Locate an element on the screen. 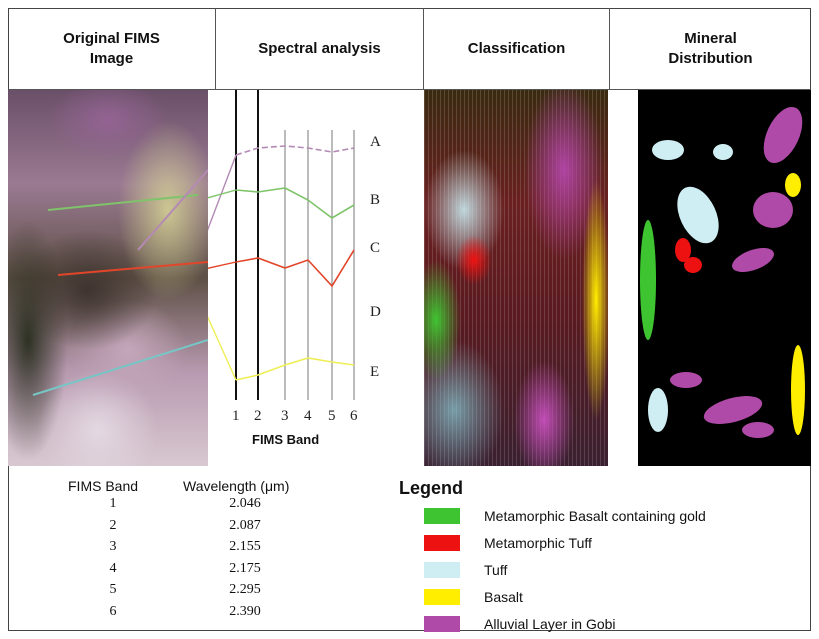  legend-item: Metamorphic Tuff is located at coordinates (508, 543).